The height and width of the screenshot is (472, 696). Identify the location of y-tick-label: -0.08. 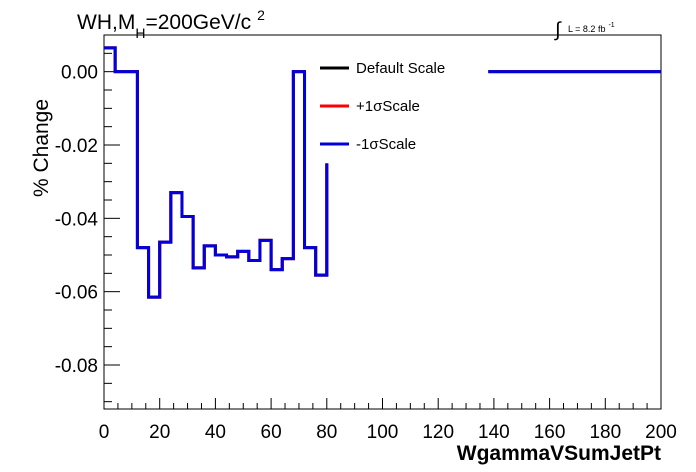
(76, 366).